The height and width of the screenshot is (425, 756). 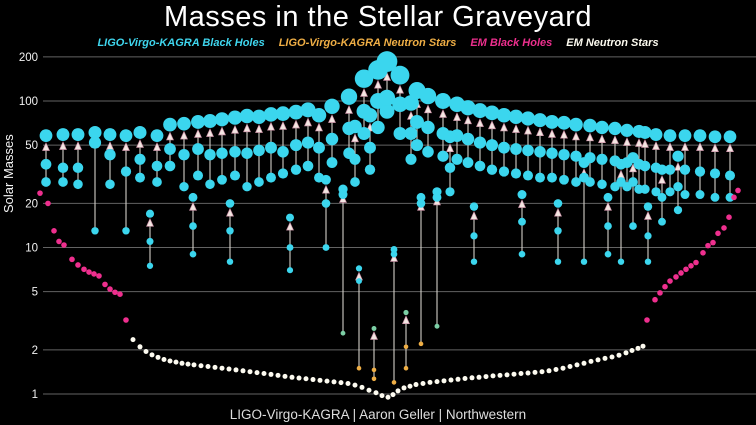 I want to click on y-tick-label: 100, so click(x=28, y=102).